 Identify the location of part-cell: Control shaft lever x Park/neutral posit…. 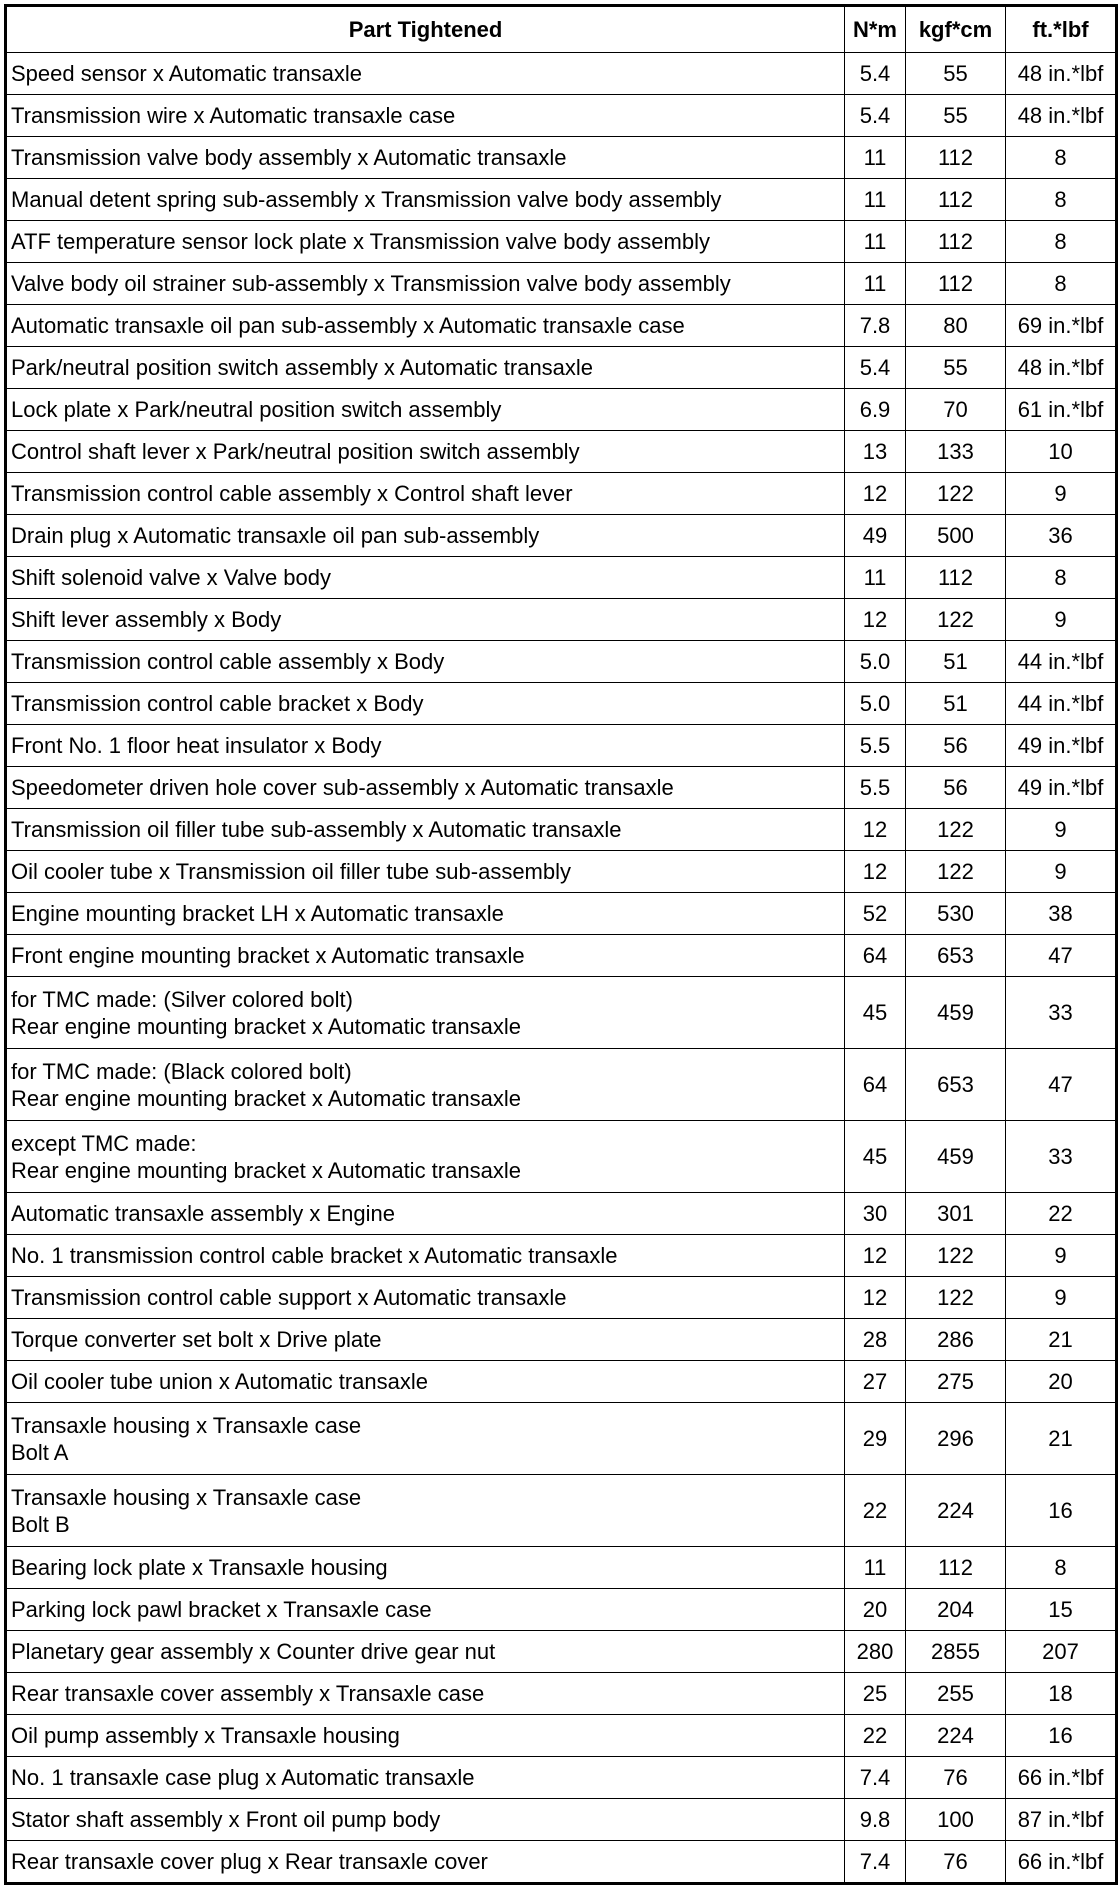
(425, 451).